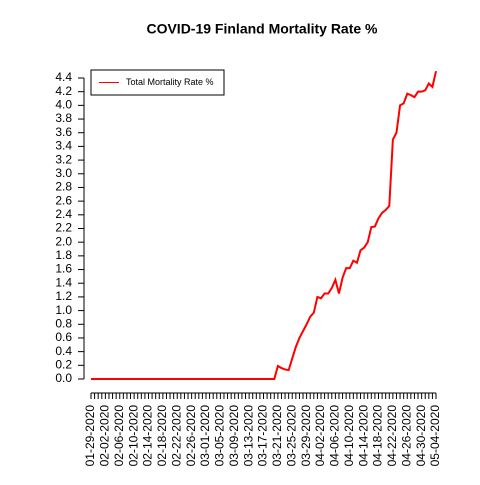 This screenshot has height=485, width=480. What do you see at coordinates (63, 200) in the screenshot?
I see `y-tick-label: 2.6` at bounding box center [63, 200].